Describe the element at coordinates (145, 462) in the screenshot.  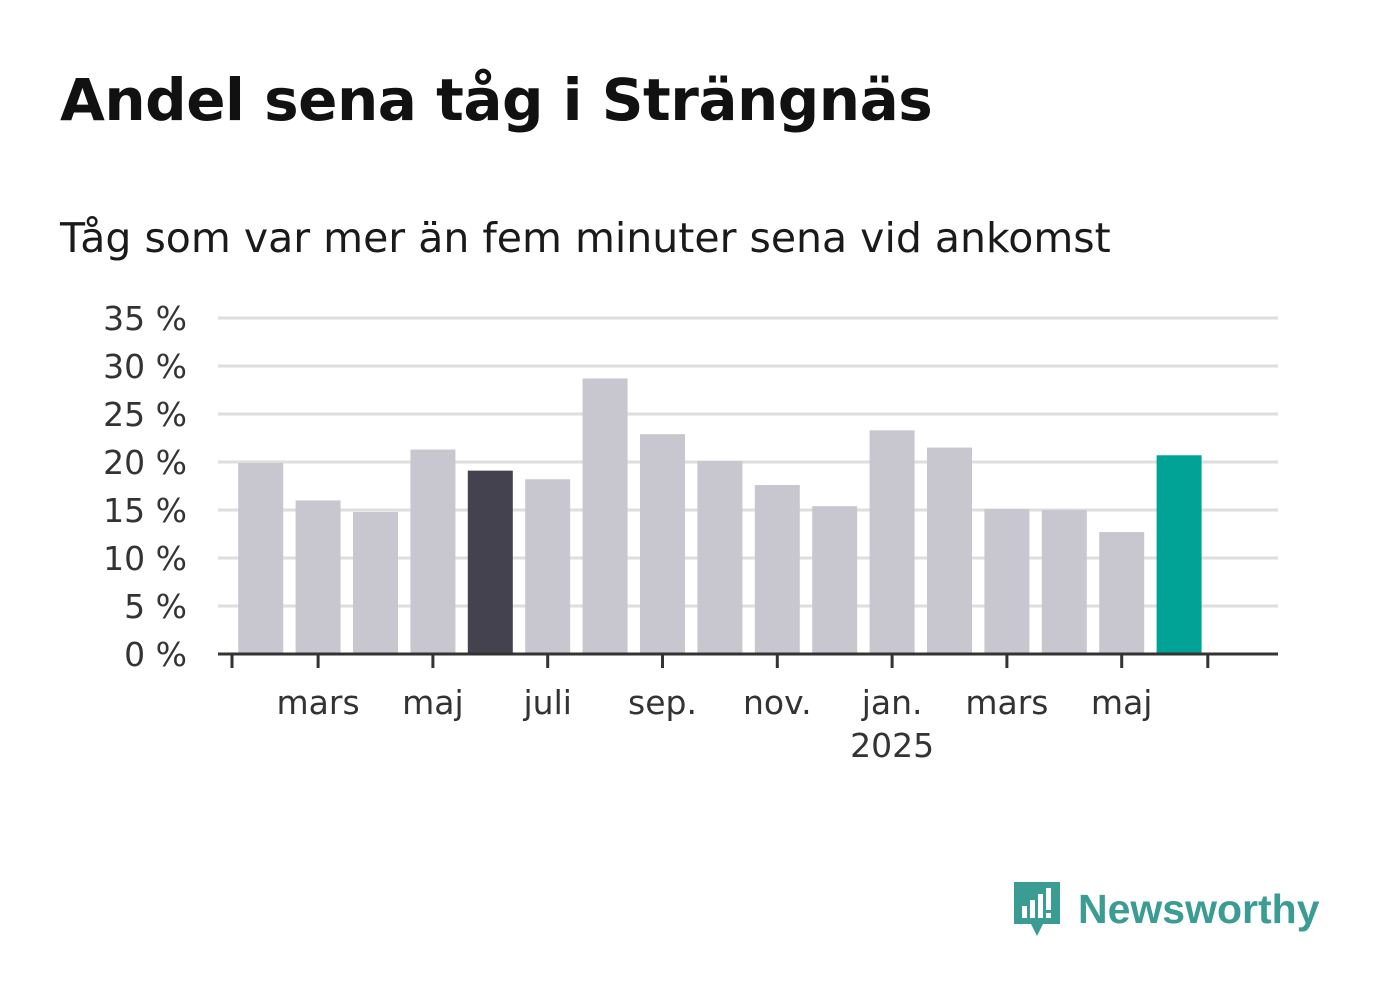
I see `y-tick-label: 20 %` at that location.